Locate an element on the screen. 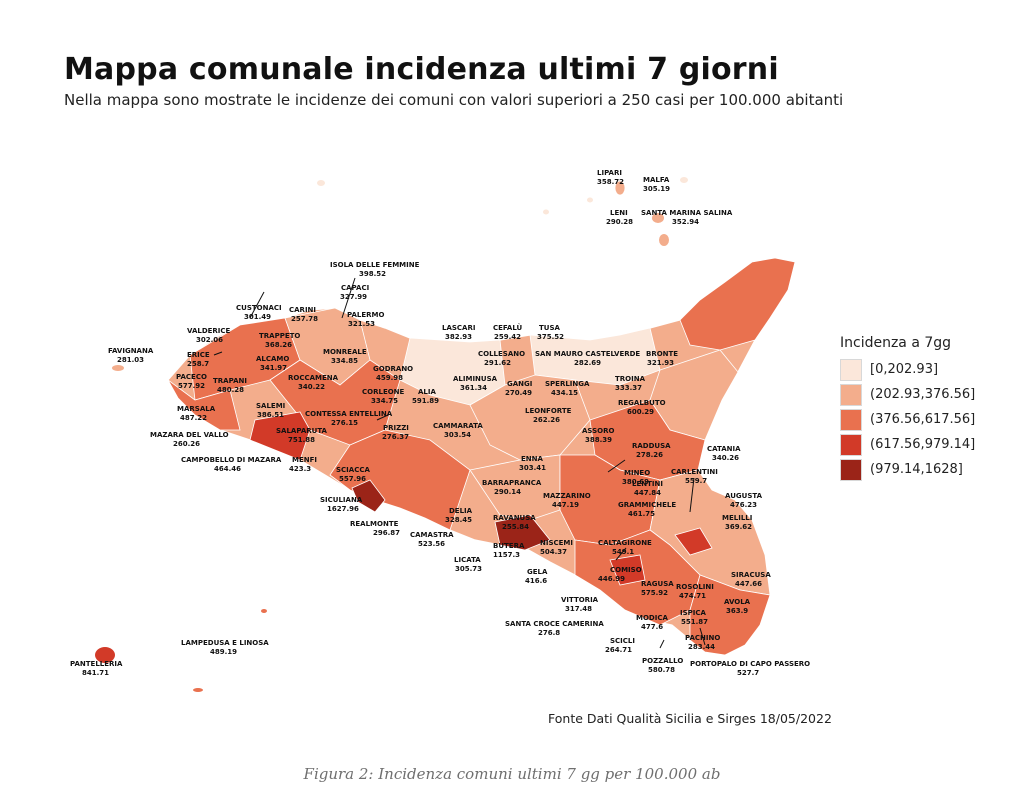 The image size is (1024, 810). svg-text: POZZALLO is located at coordinates (662, 661).